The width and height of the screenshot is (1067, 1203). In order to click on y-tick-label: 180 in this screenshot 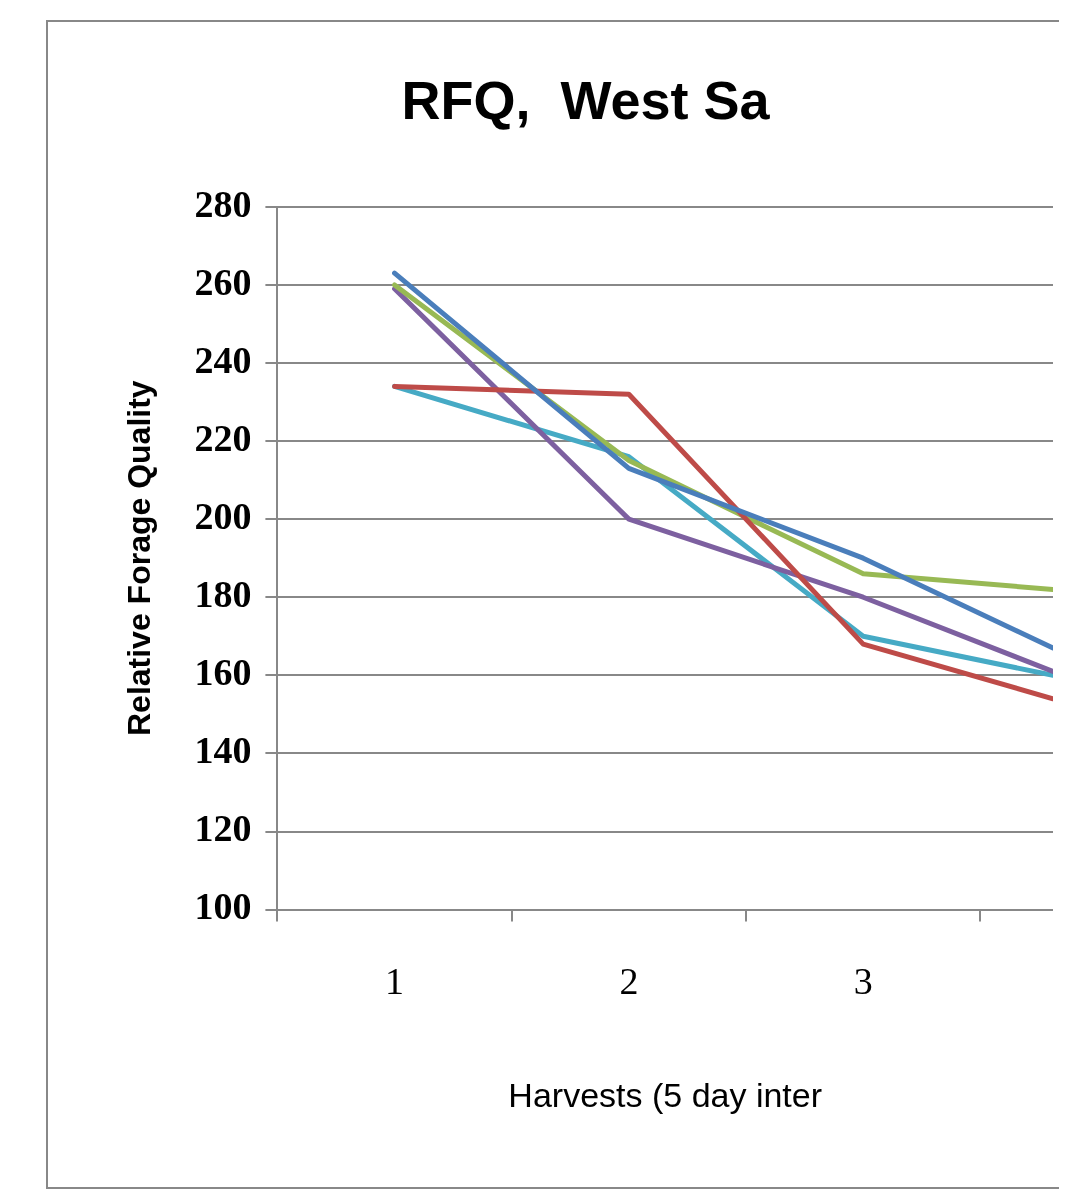, I will do `click(223, 594)`.